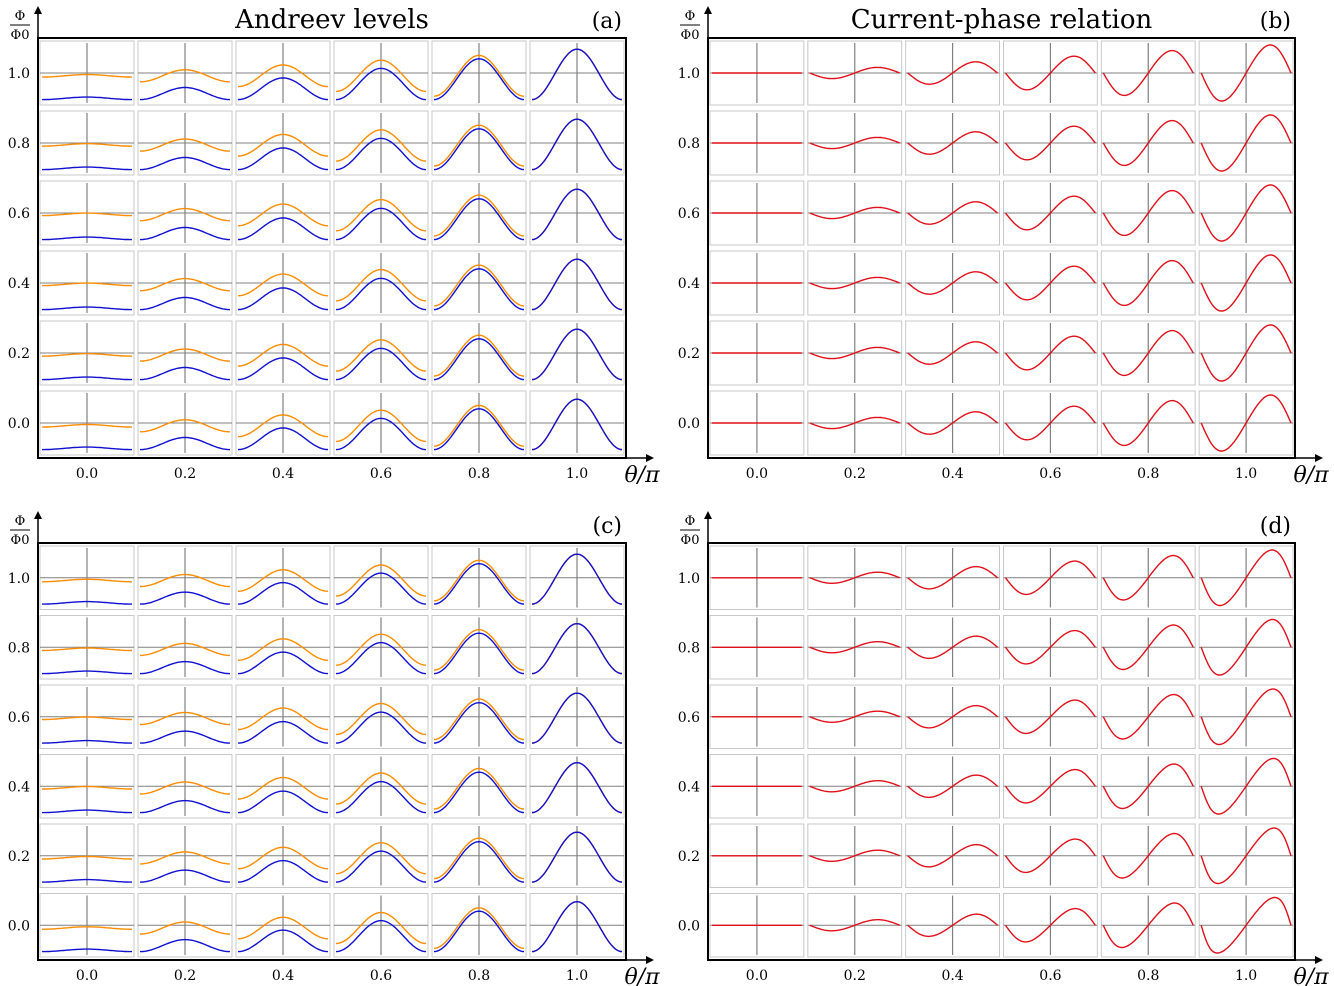 Image resolution: width=1334 pixels, height=986 pixels. I want to click on y-tick-label: 0.8, so click(19, 144).